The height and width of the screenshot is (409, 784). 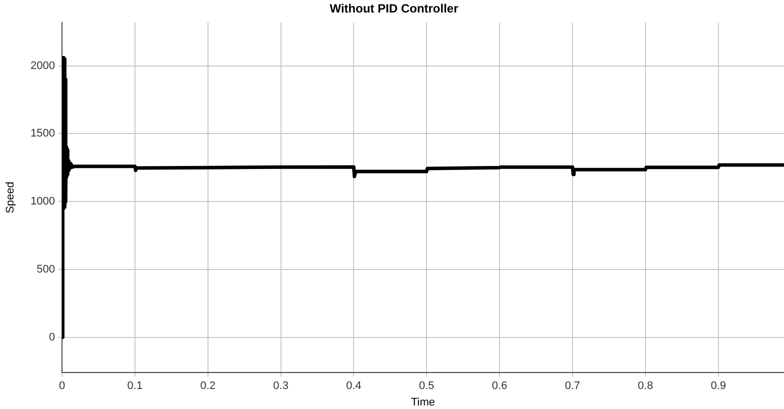 I want to click on x-tick-label: 0, so click(x=62, y=386).